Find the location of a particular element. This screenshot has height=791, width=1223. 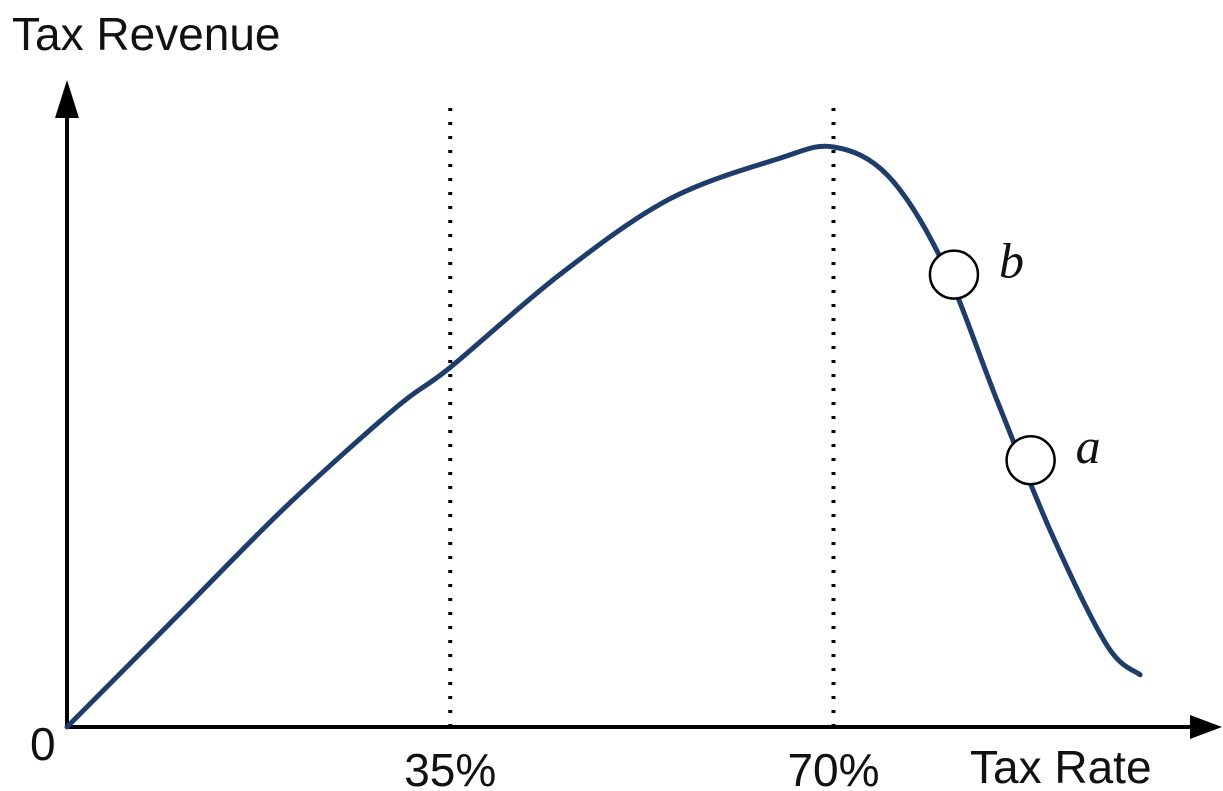

x-tick-label: 70% is located at coordinates (833, 767).